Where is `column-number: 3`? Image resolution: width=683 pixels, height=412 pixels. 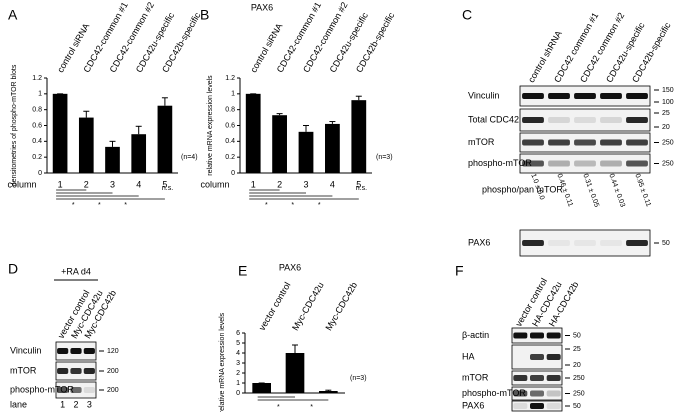
column-number: 3 is located at coordinates (305, 184).